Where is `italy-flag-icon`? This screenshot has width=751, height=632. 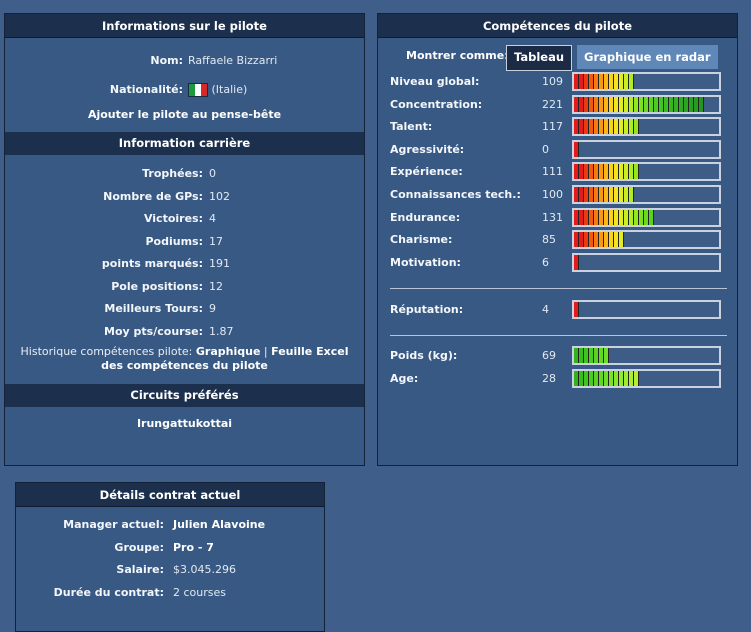
italy-flag-icon is located at coordinates (198, 90).